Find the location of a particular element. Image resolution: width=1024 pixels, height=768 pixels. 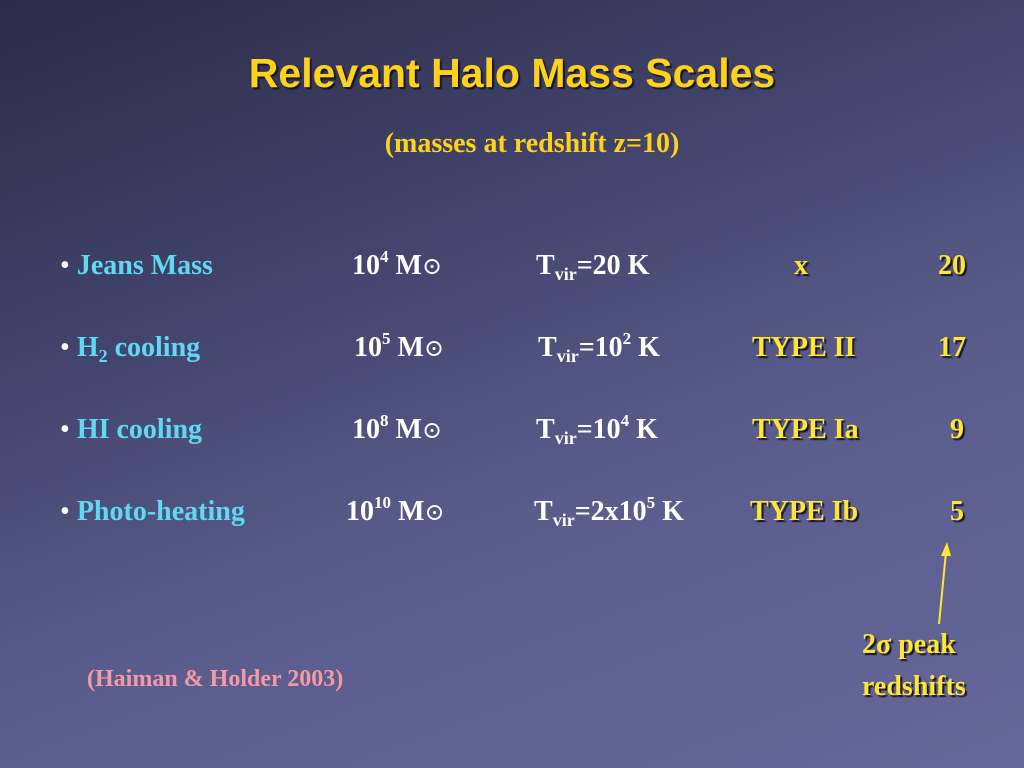

citation: (Haiman & Holder 2003) is located at coordinates (215, 679).